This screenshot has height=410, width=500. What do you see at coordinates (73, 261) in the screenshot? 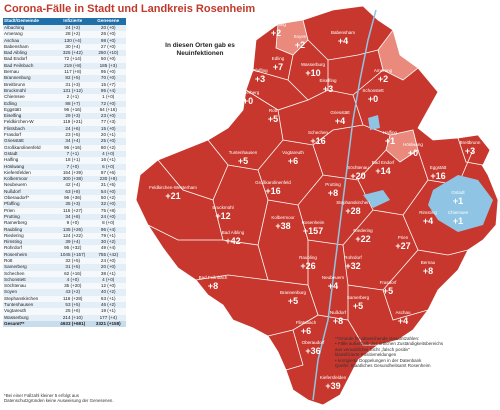
I see `infected-cell: 32 (+5)` at bounding box center [73, 261].